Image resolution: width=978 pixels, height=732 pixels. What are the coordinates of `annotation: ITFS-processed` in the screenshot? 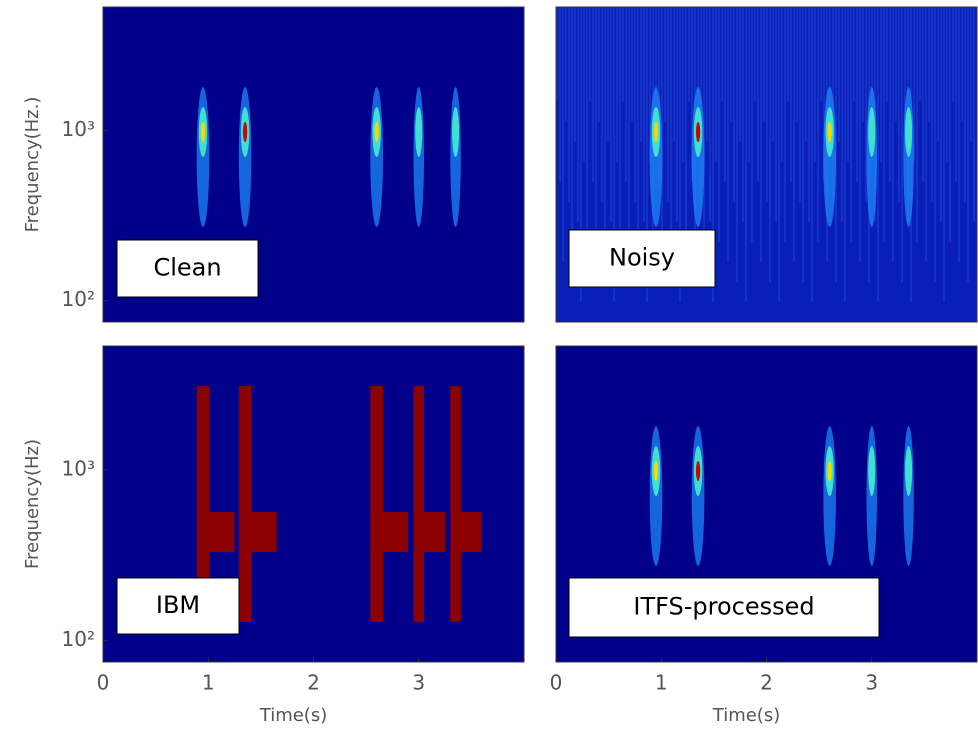 It's located at (723, 607).